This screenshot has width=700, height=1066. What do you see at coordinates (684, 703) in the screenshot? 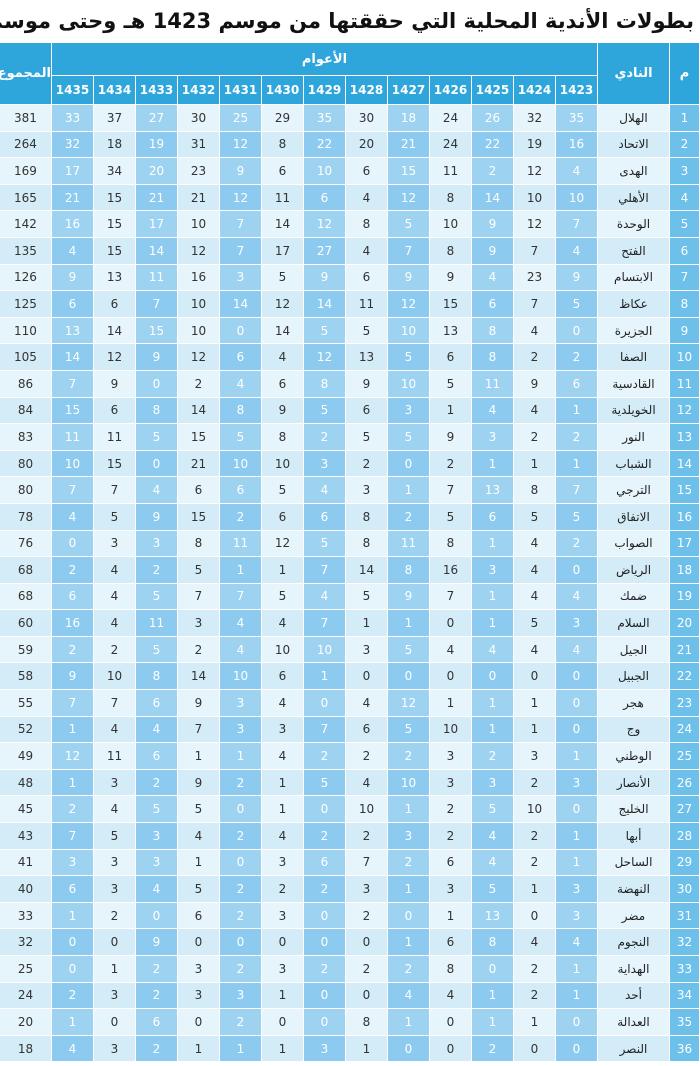
I see `row-number: 23` at bounding box center [684, 703].